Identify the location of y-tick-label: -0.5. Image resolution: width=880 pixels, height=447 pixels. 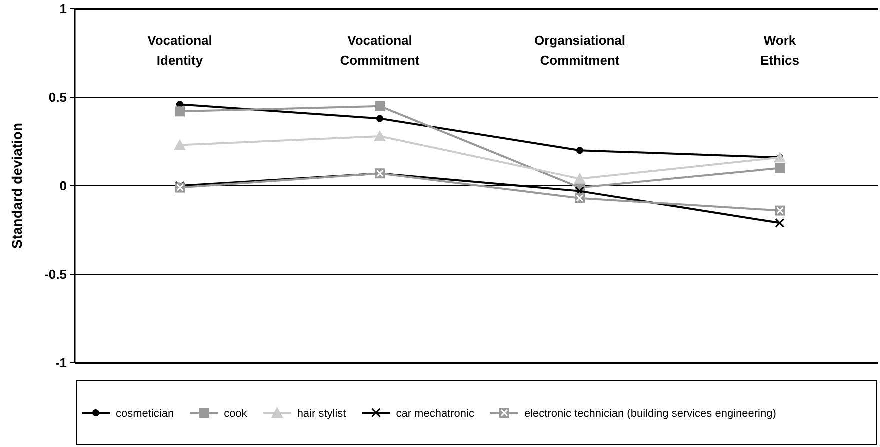
(55, 274).